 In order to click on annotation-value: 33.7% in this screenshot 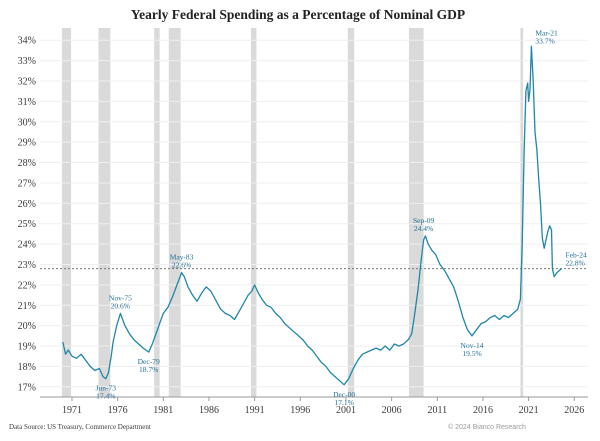, I will do `click(544, 40)`.